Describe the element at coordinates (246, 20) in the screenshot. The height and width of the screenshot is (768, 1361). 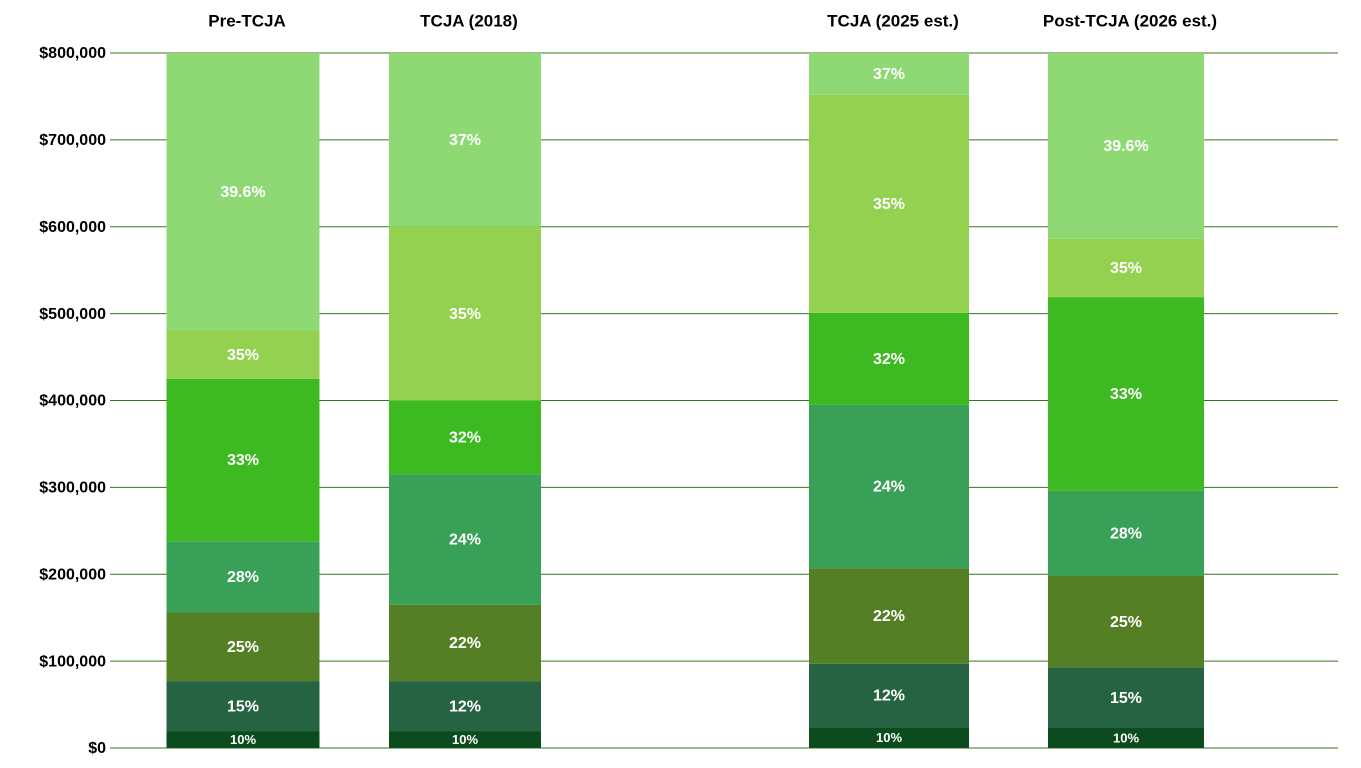
I see `category-label: Pre-TCJA` at that location.